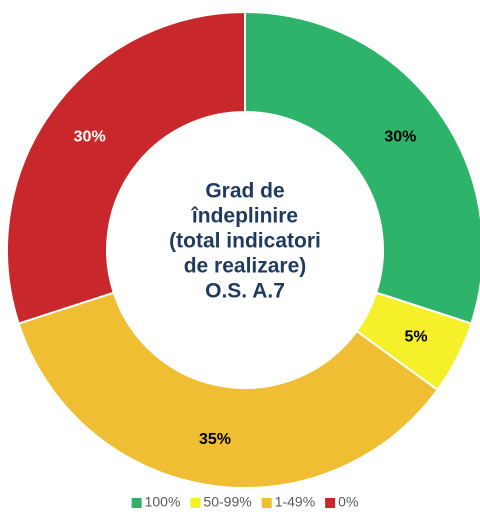 The height and width of the screenshot is (514, 480). I want to click on legend: 100% 50-99% 1-49% 0%, so click(244, 502).